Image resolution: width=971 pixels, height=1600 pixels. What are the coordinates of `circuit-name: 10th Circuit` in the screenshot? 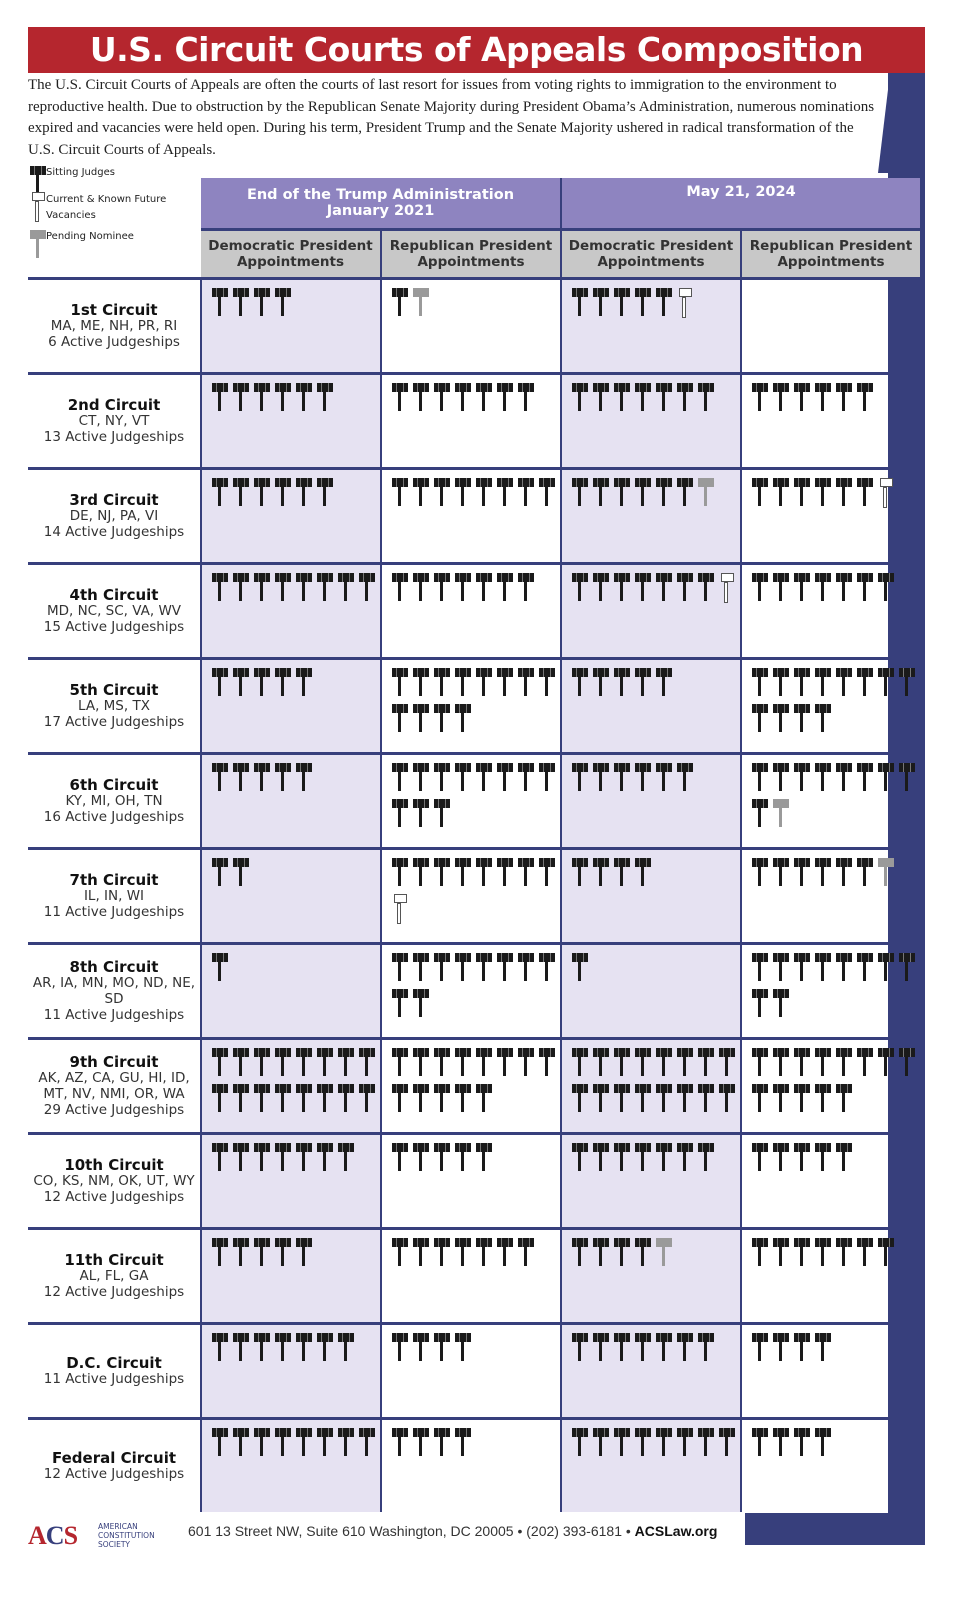 It's located at (114, 1165).